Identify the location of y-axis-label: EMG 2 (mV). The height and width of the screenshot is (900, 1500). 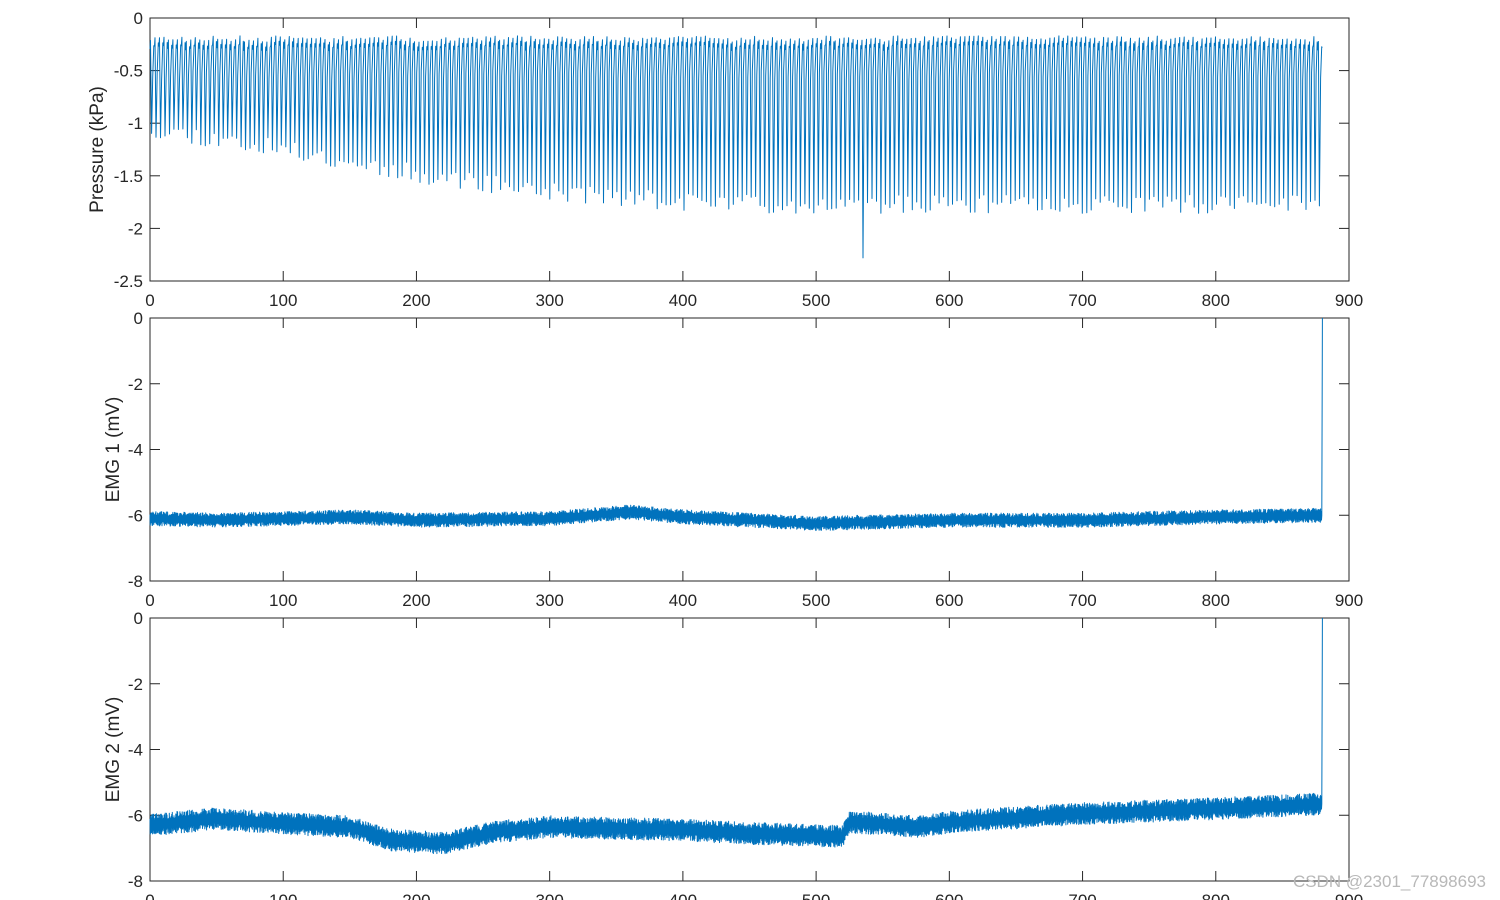
(113, 750).